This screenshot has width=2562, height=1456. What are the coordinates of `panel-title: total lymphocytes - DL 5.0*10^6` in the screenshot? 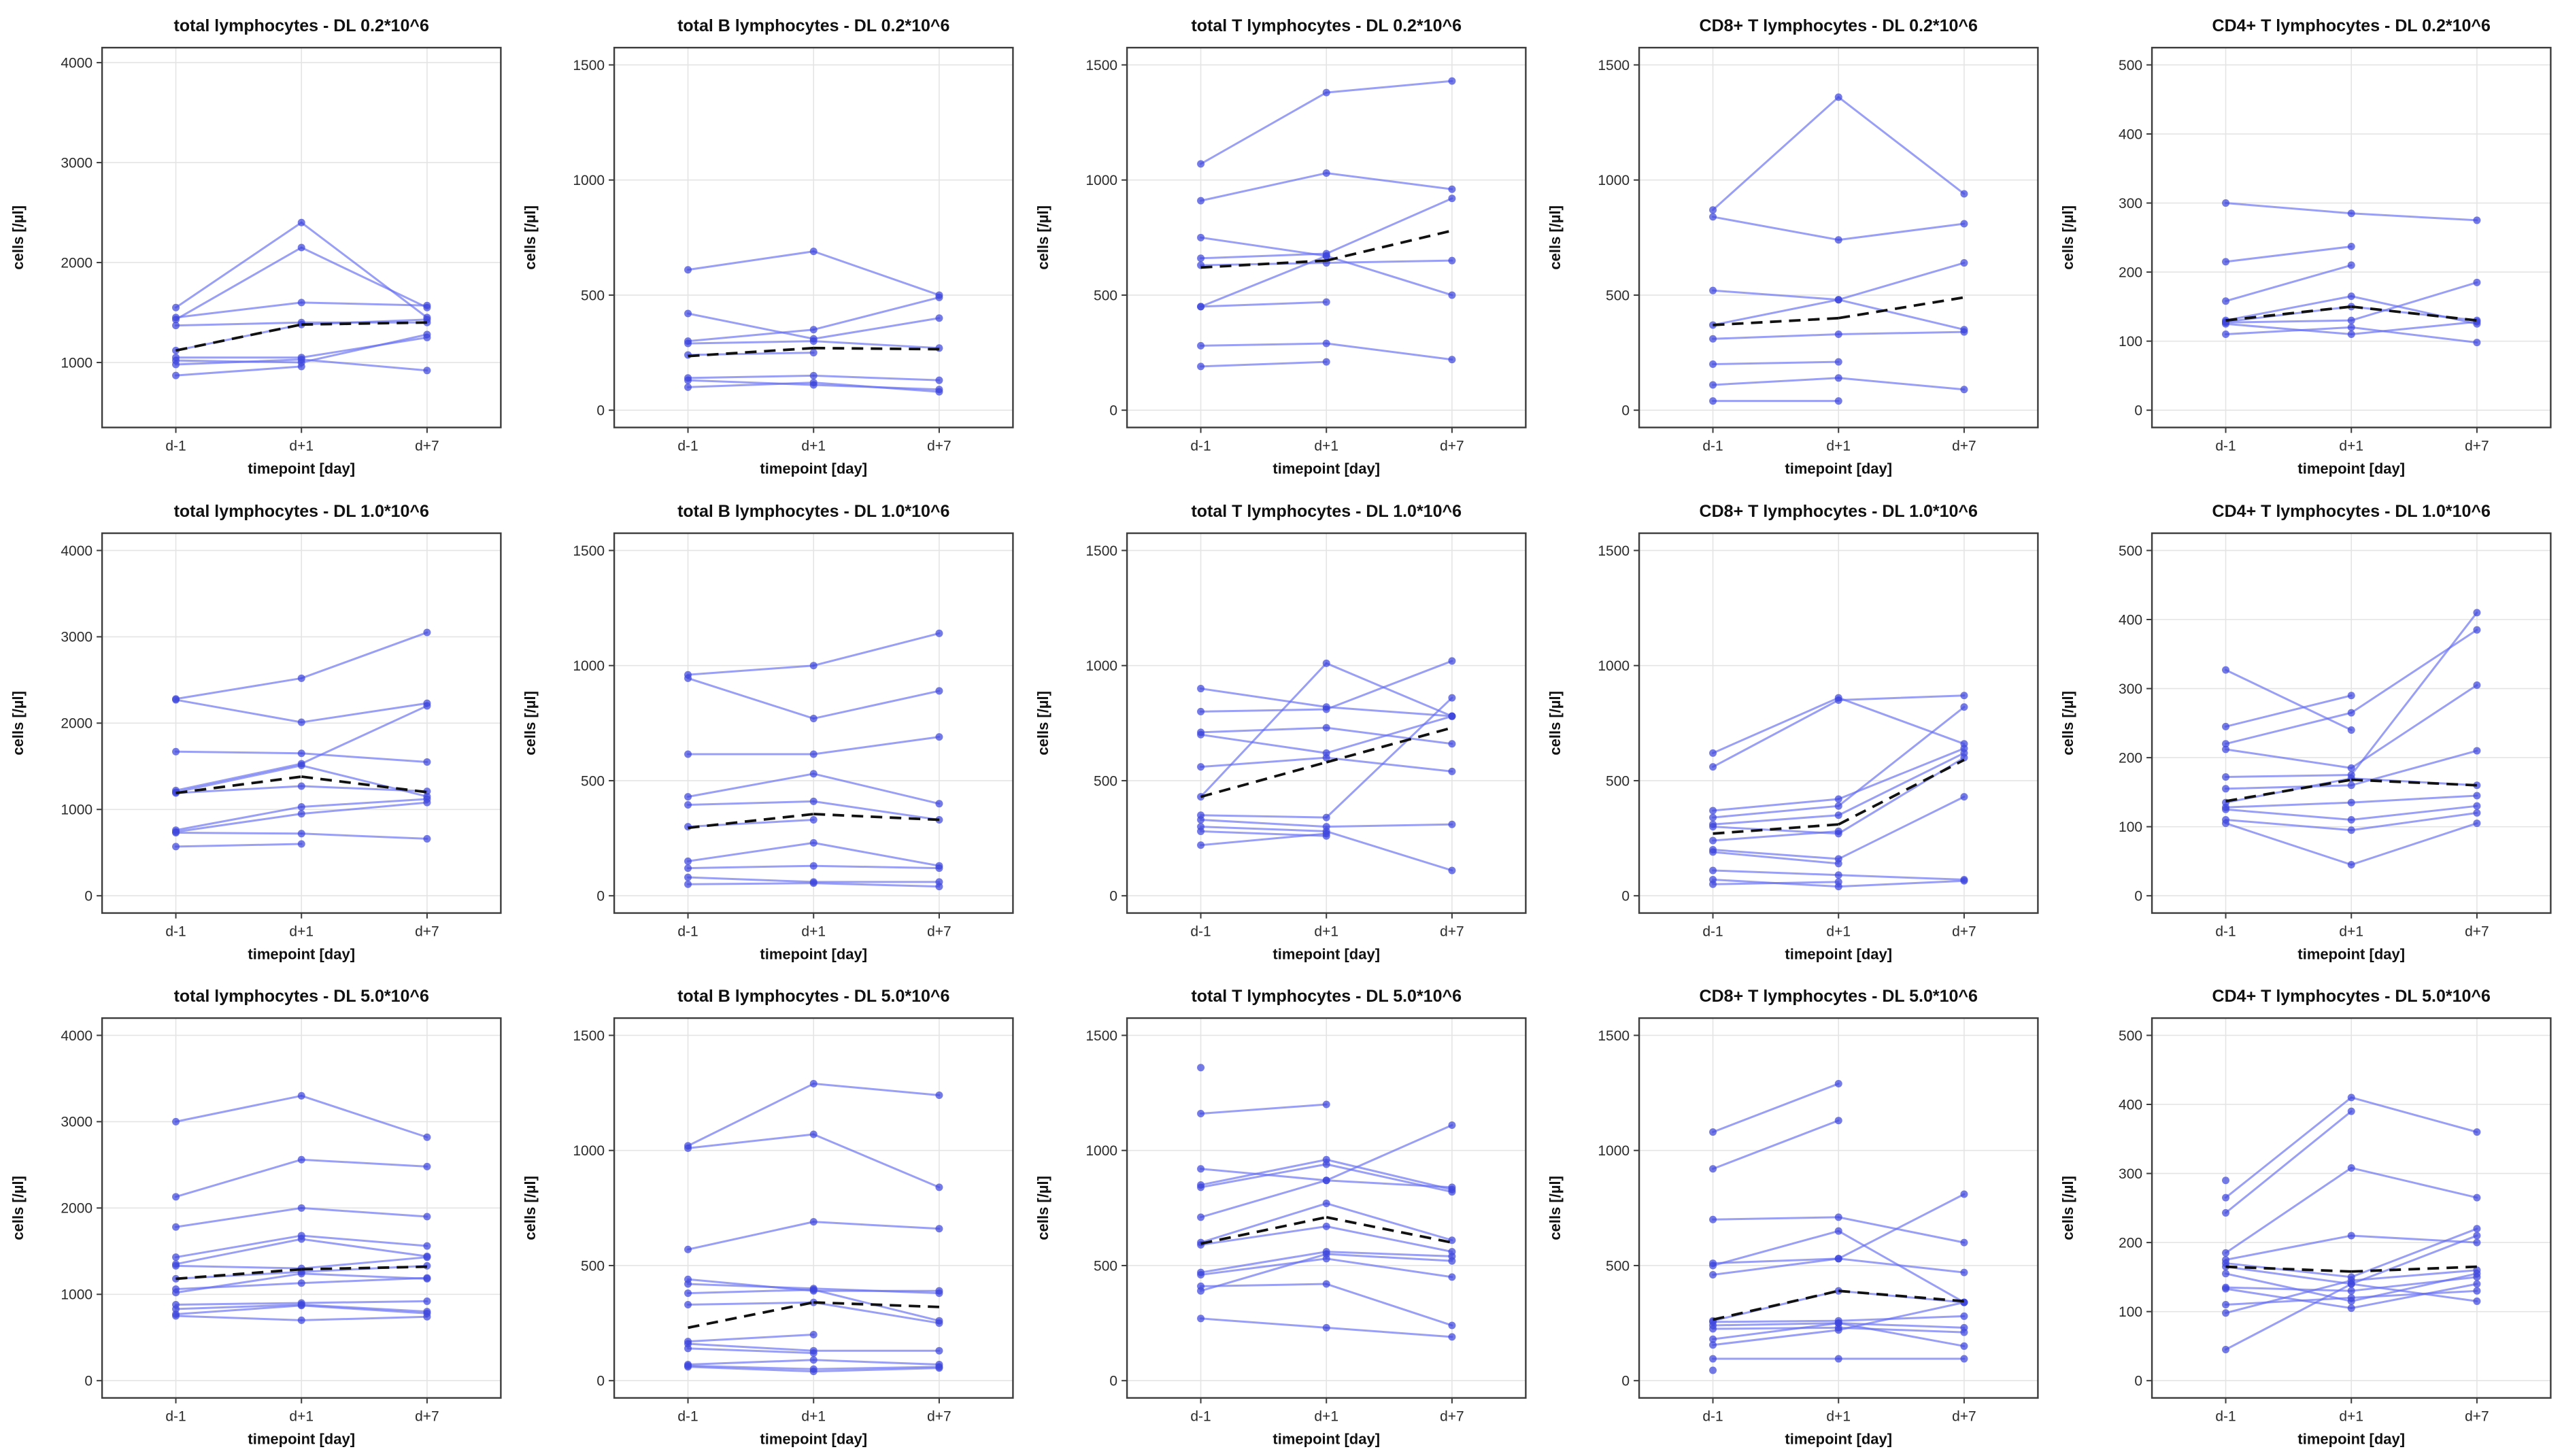 It's located at (301, 996).